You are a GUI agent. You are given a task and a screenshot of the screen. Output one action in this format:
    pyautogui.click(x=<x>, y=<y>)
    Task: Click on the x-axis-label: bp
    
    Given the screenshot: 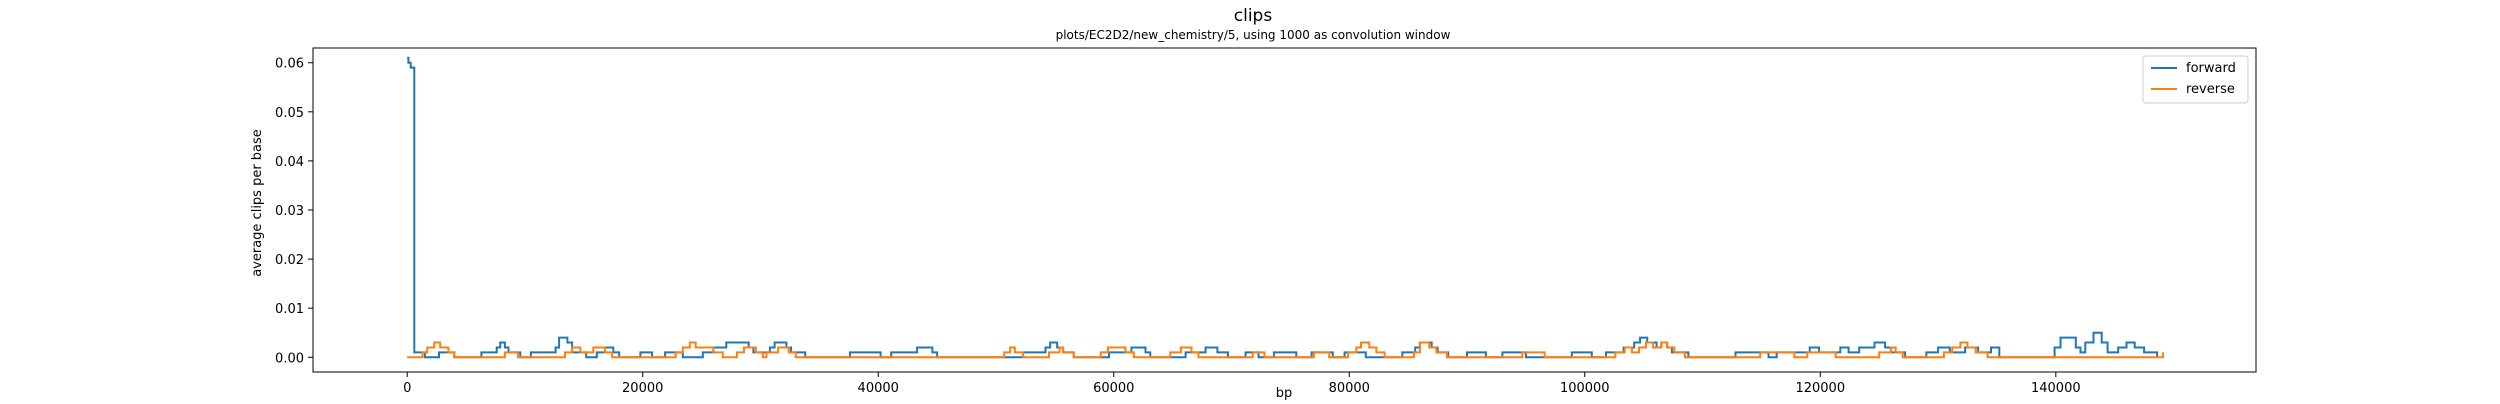 What is the action you would take?
    pyautogui.click(x=1284, y=393)
    